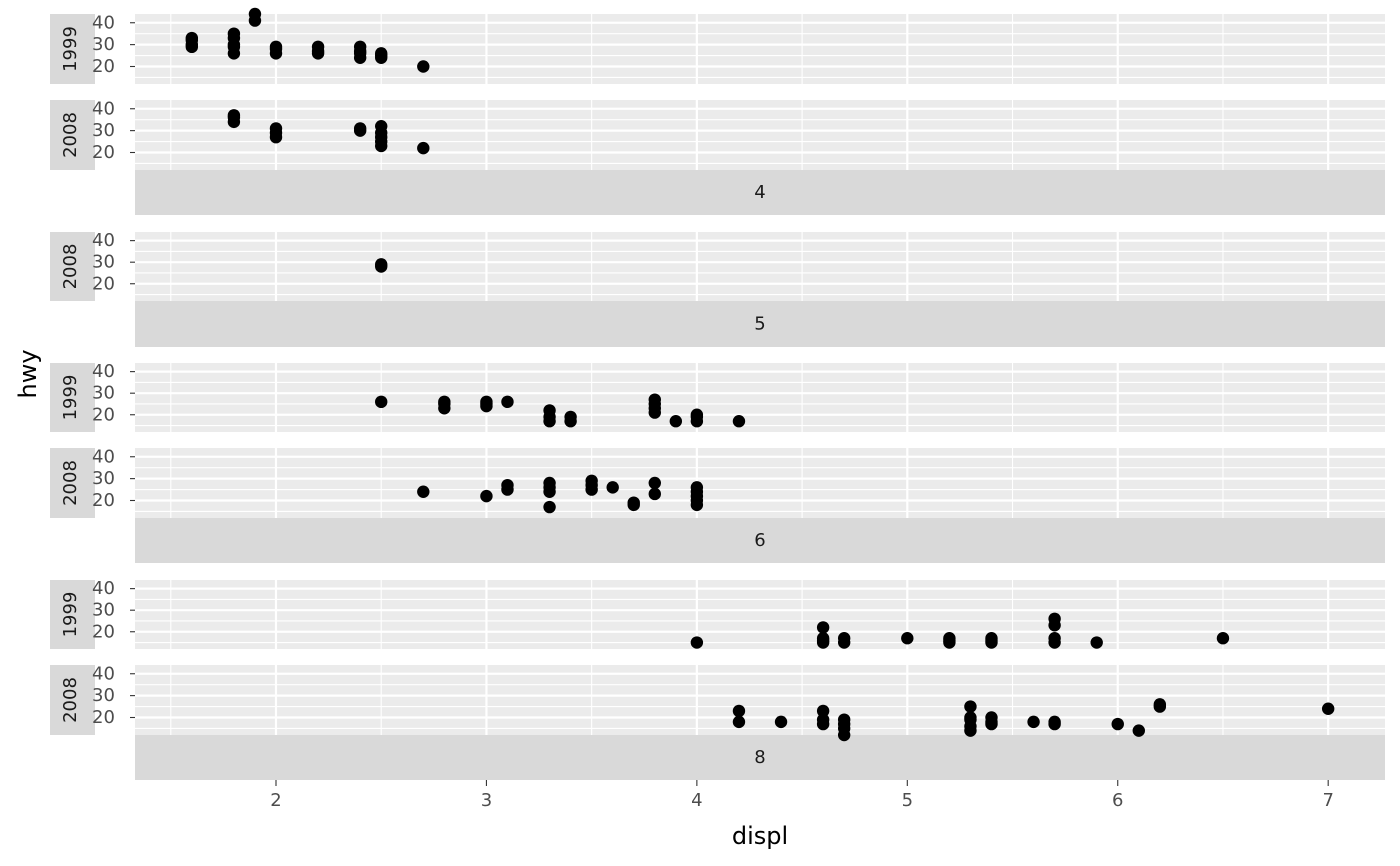  I want to click on cyl-strip-label: 6, so click(759, 540).